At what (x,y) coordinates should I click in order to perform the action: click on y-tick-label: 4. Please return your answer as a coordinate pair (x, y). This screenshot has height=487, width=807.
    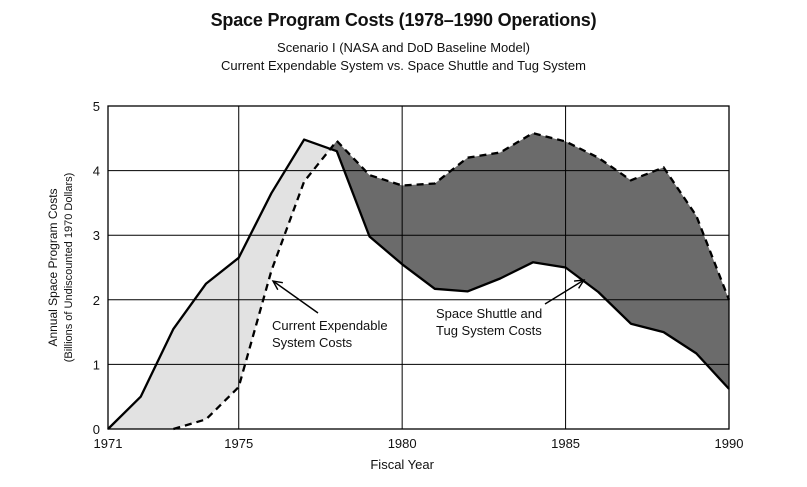
    Looking at the image, I should click on (96, 171).